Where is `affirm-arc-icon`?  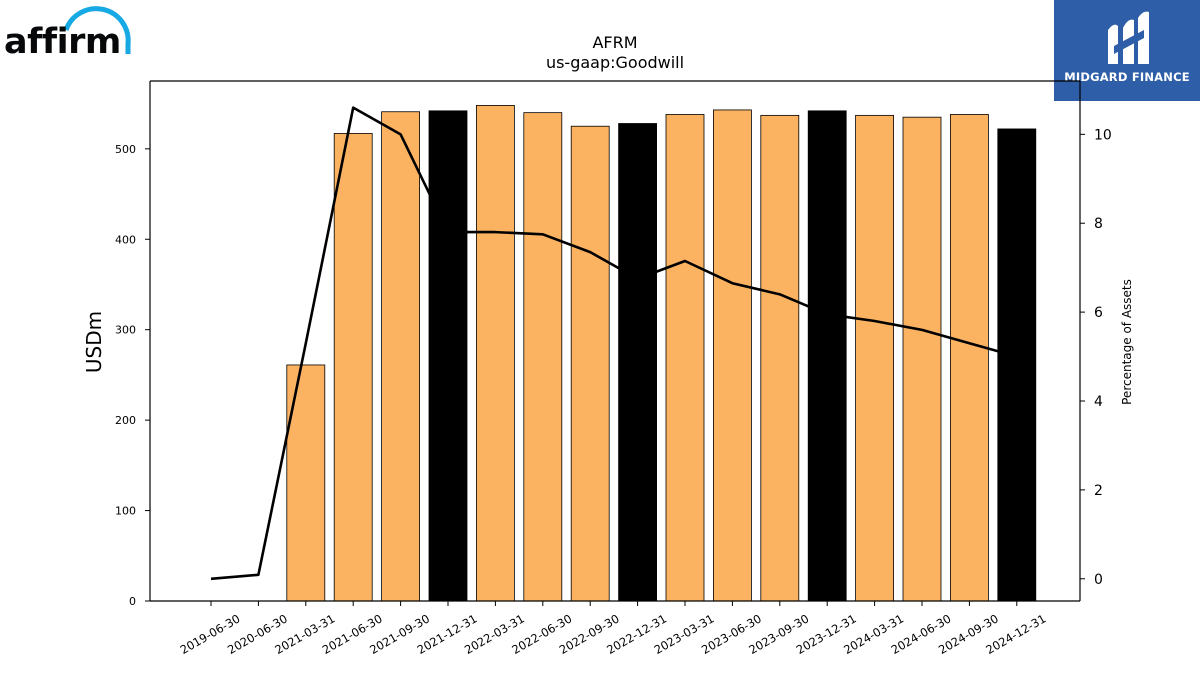
affirm-arc-icon is located at coordinates (97, 30).